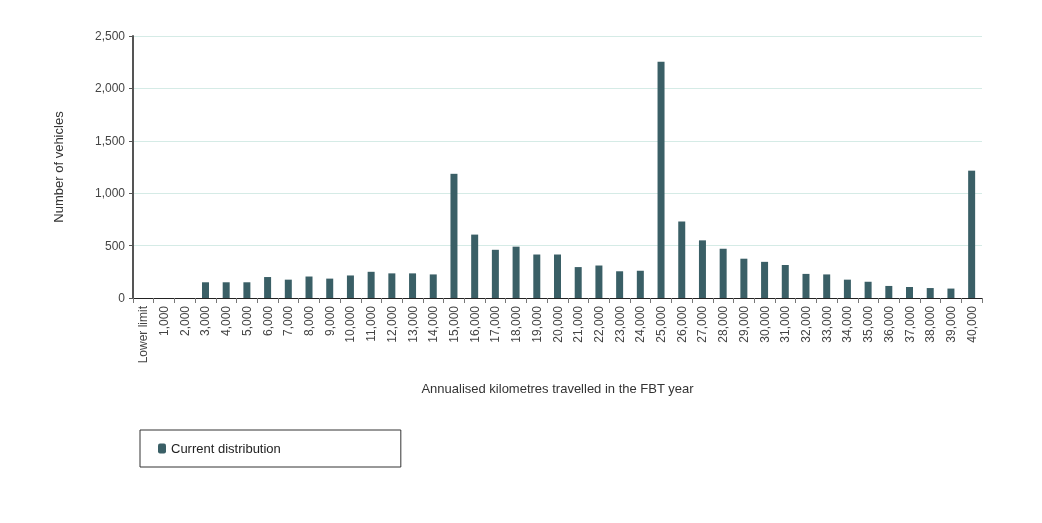 The width and height of the screenshot is (1042, 523). Describe the element at coordinates (412, 324) in the screenshot. I see `x-tick-label: 13,000` at that location.